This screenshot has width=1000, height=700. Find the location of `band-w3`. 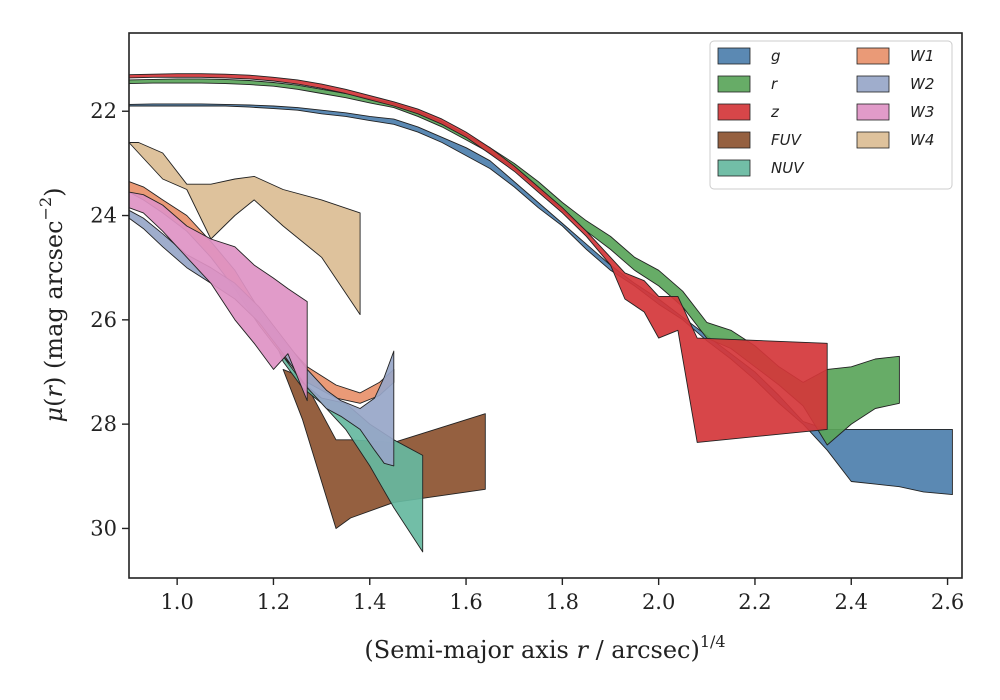

band-w3 is located at coordinates (218, 296).